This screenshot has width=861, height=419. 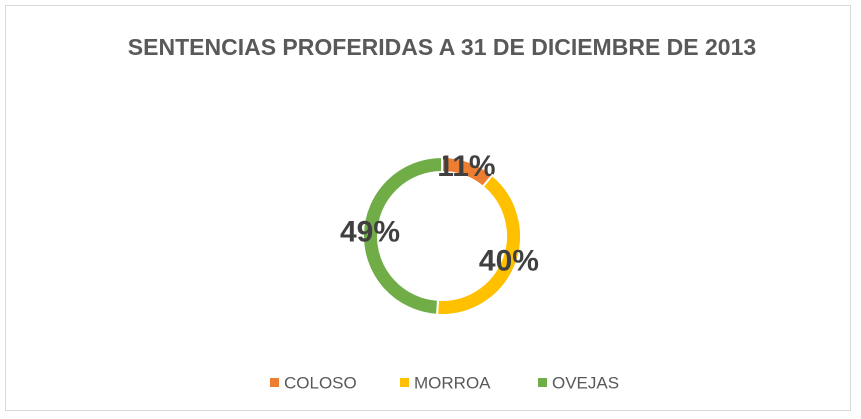 I want to click on legend-label: OVEJAS, so click(x=585, y=382).